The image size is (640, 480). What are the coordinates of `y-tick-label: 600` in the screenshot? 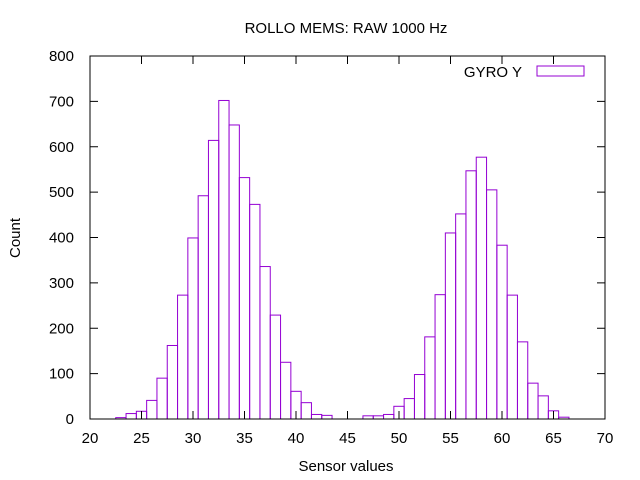 It's located at (61, 147).